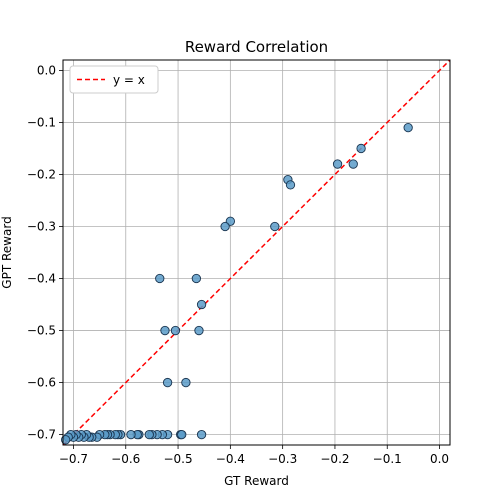 The width and height of the screenshot is (500, 500). I want to click on x-tick-label: −0.1, so click(387, 459).